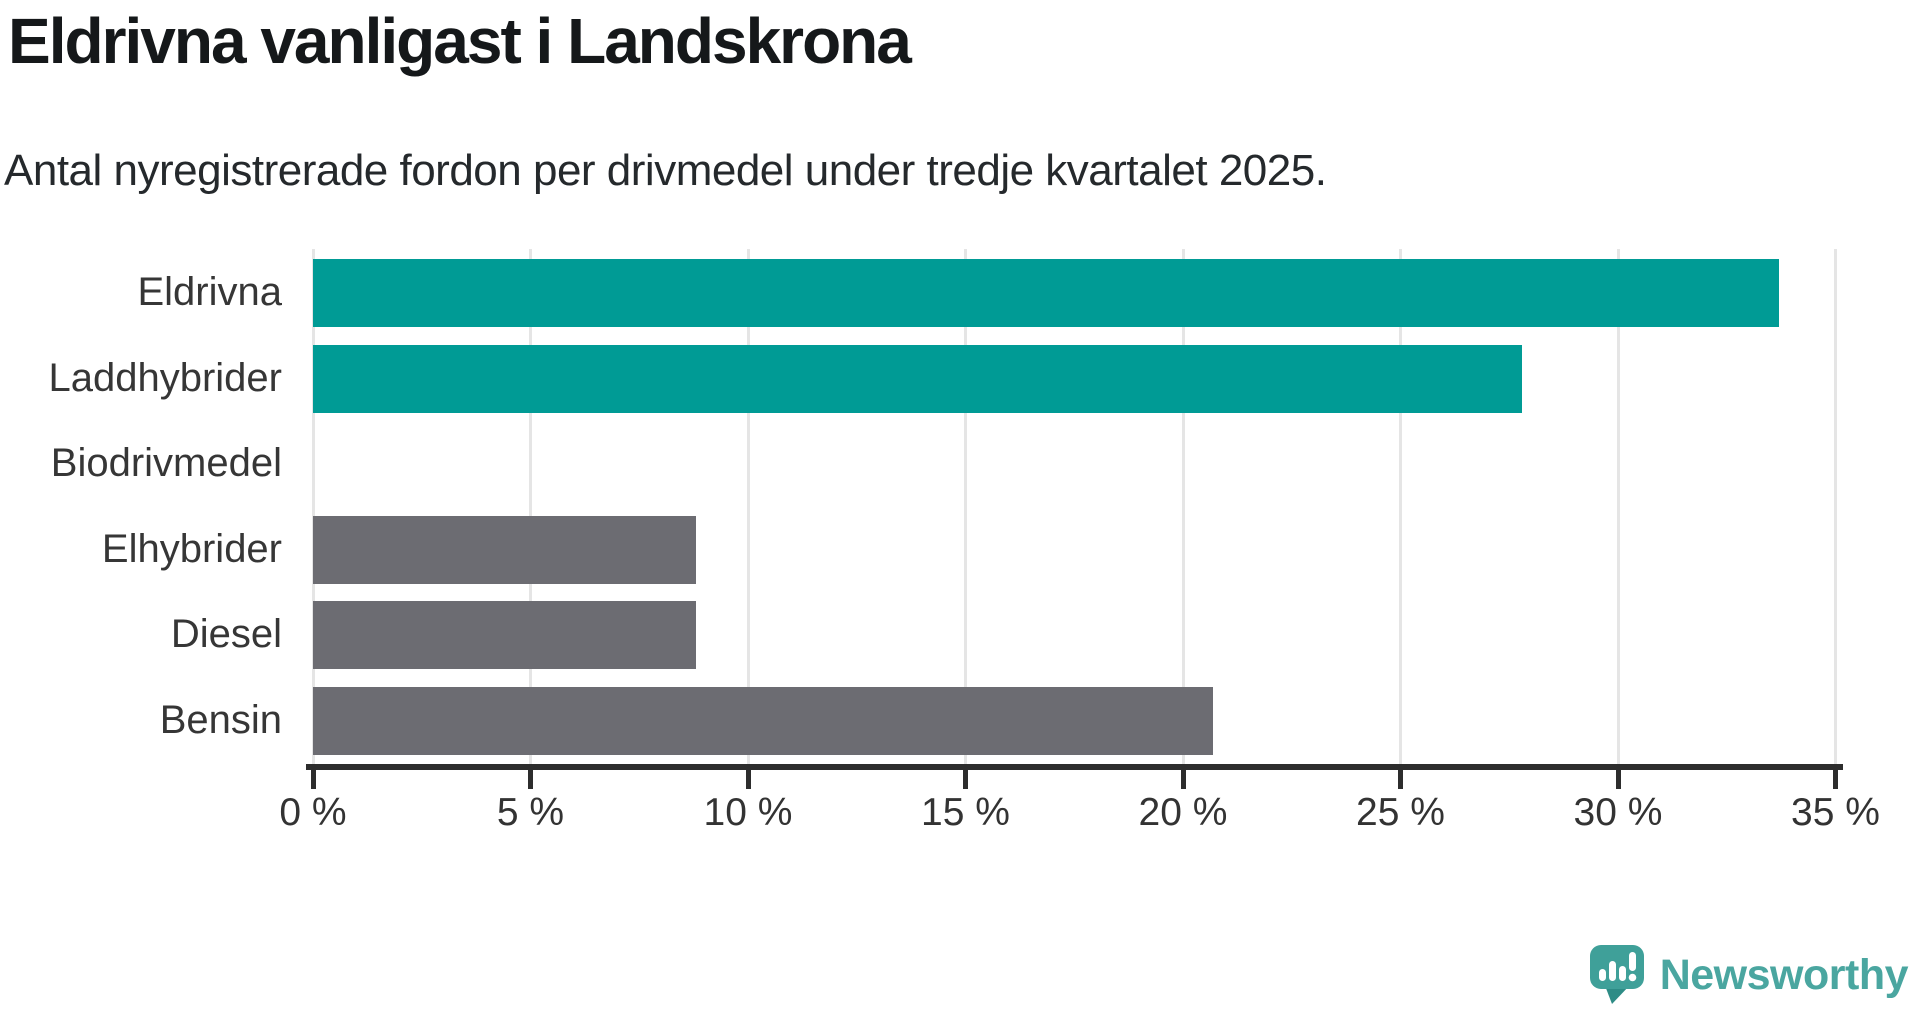 This screenshot has width=1920, height=1010. Describe the element at coordinates (530, 506) in the screenshot. I see `gridline-5-percent` at that location.